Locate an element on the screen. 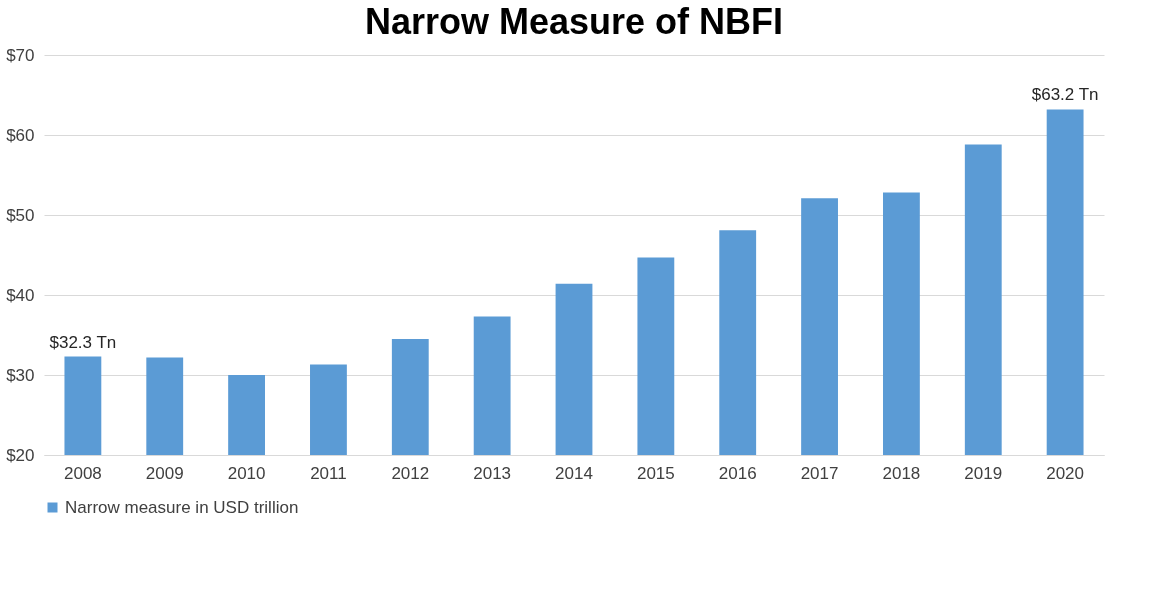  x-tick-label: 2008 is located at coordinates (82, 473).